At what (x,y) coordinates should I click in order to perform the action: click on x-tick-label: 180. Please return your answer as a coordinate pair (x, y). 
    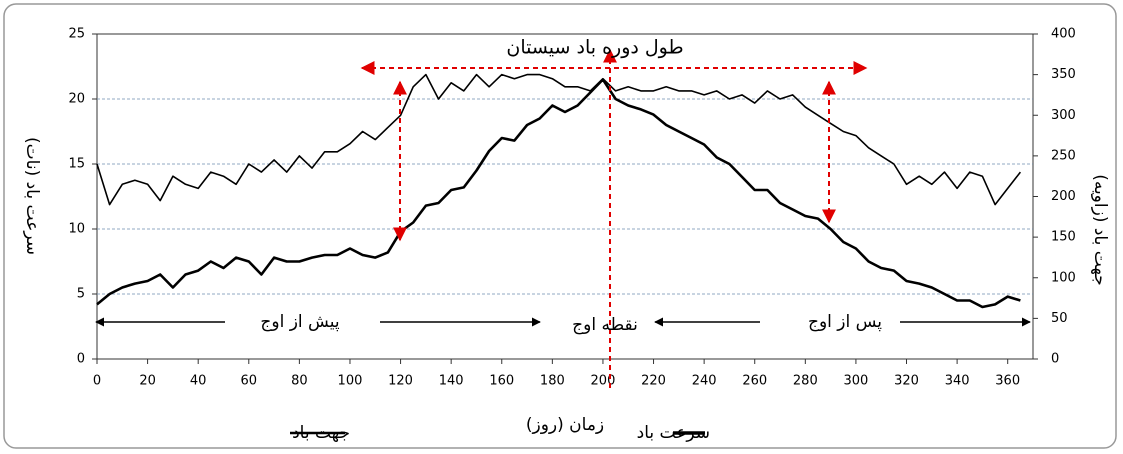
    Looking at the image, I should click on (552, 381).